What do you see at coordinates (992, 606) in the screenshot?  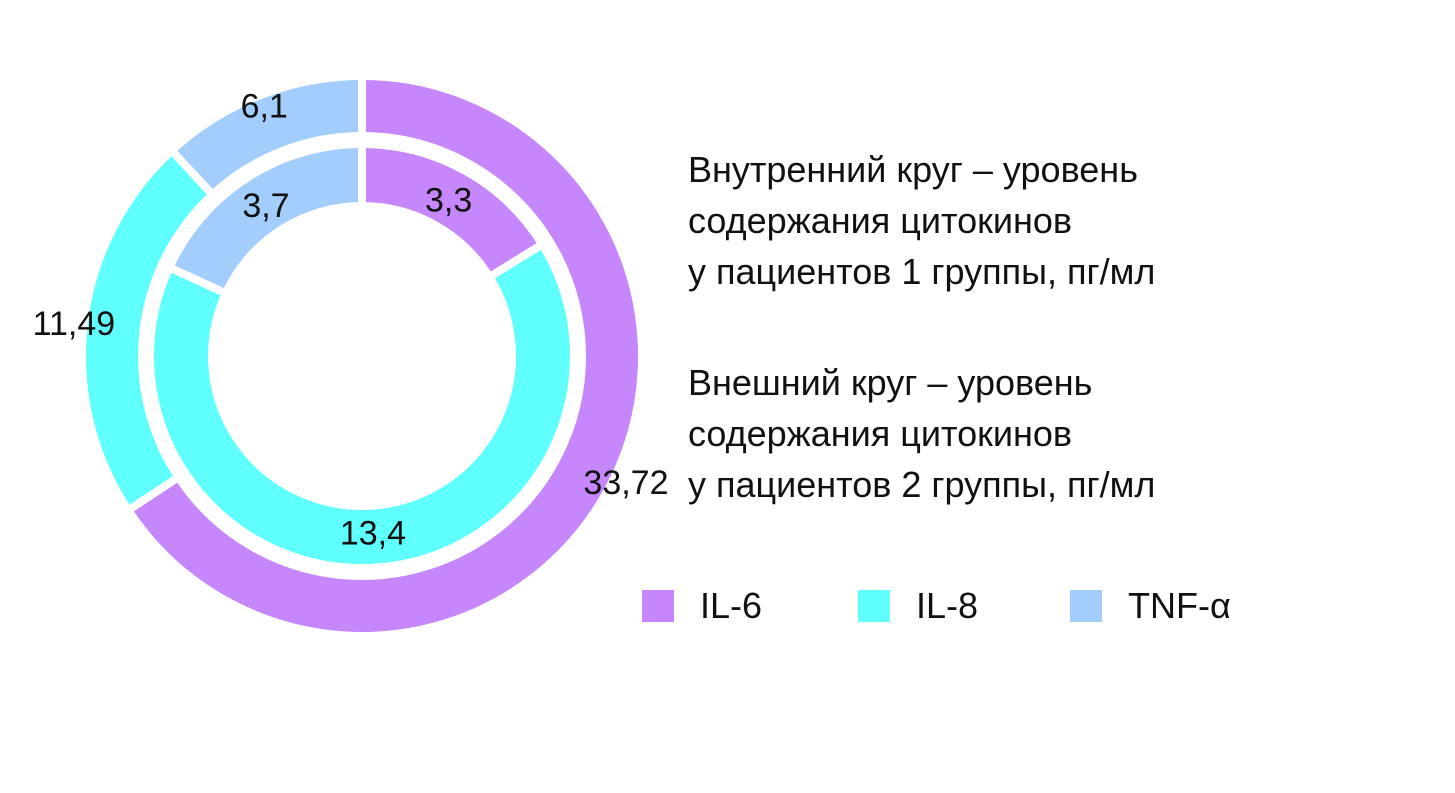 I see `legend: IL-6 IL-8 TNF-α` at bounding box center [992, 606].